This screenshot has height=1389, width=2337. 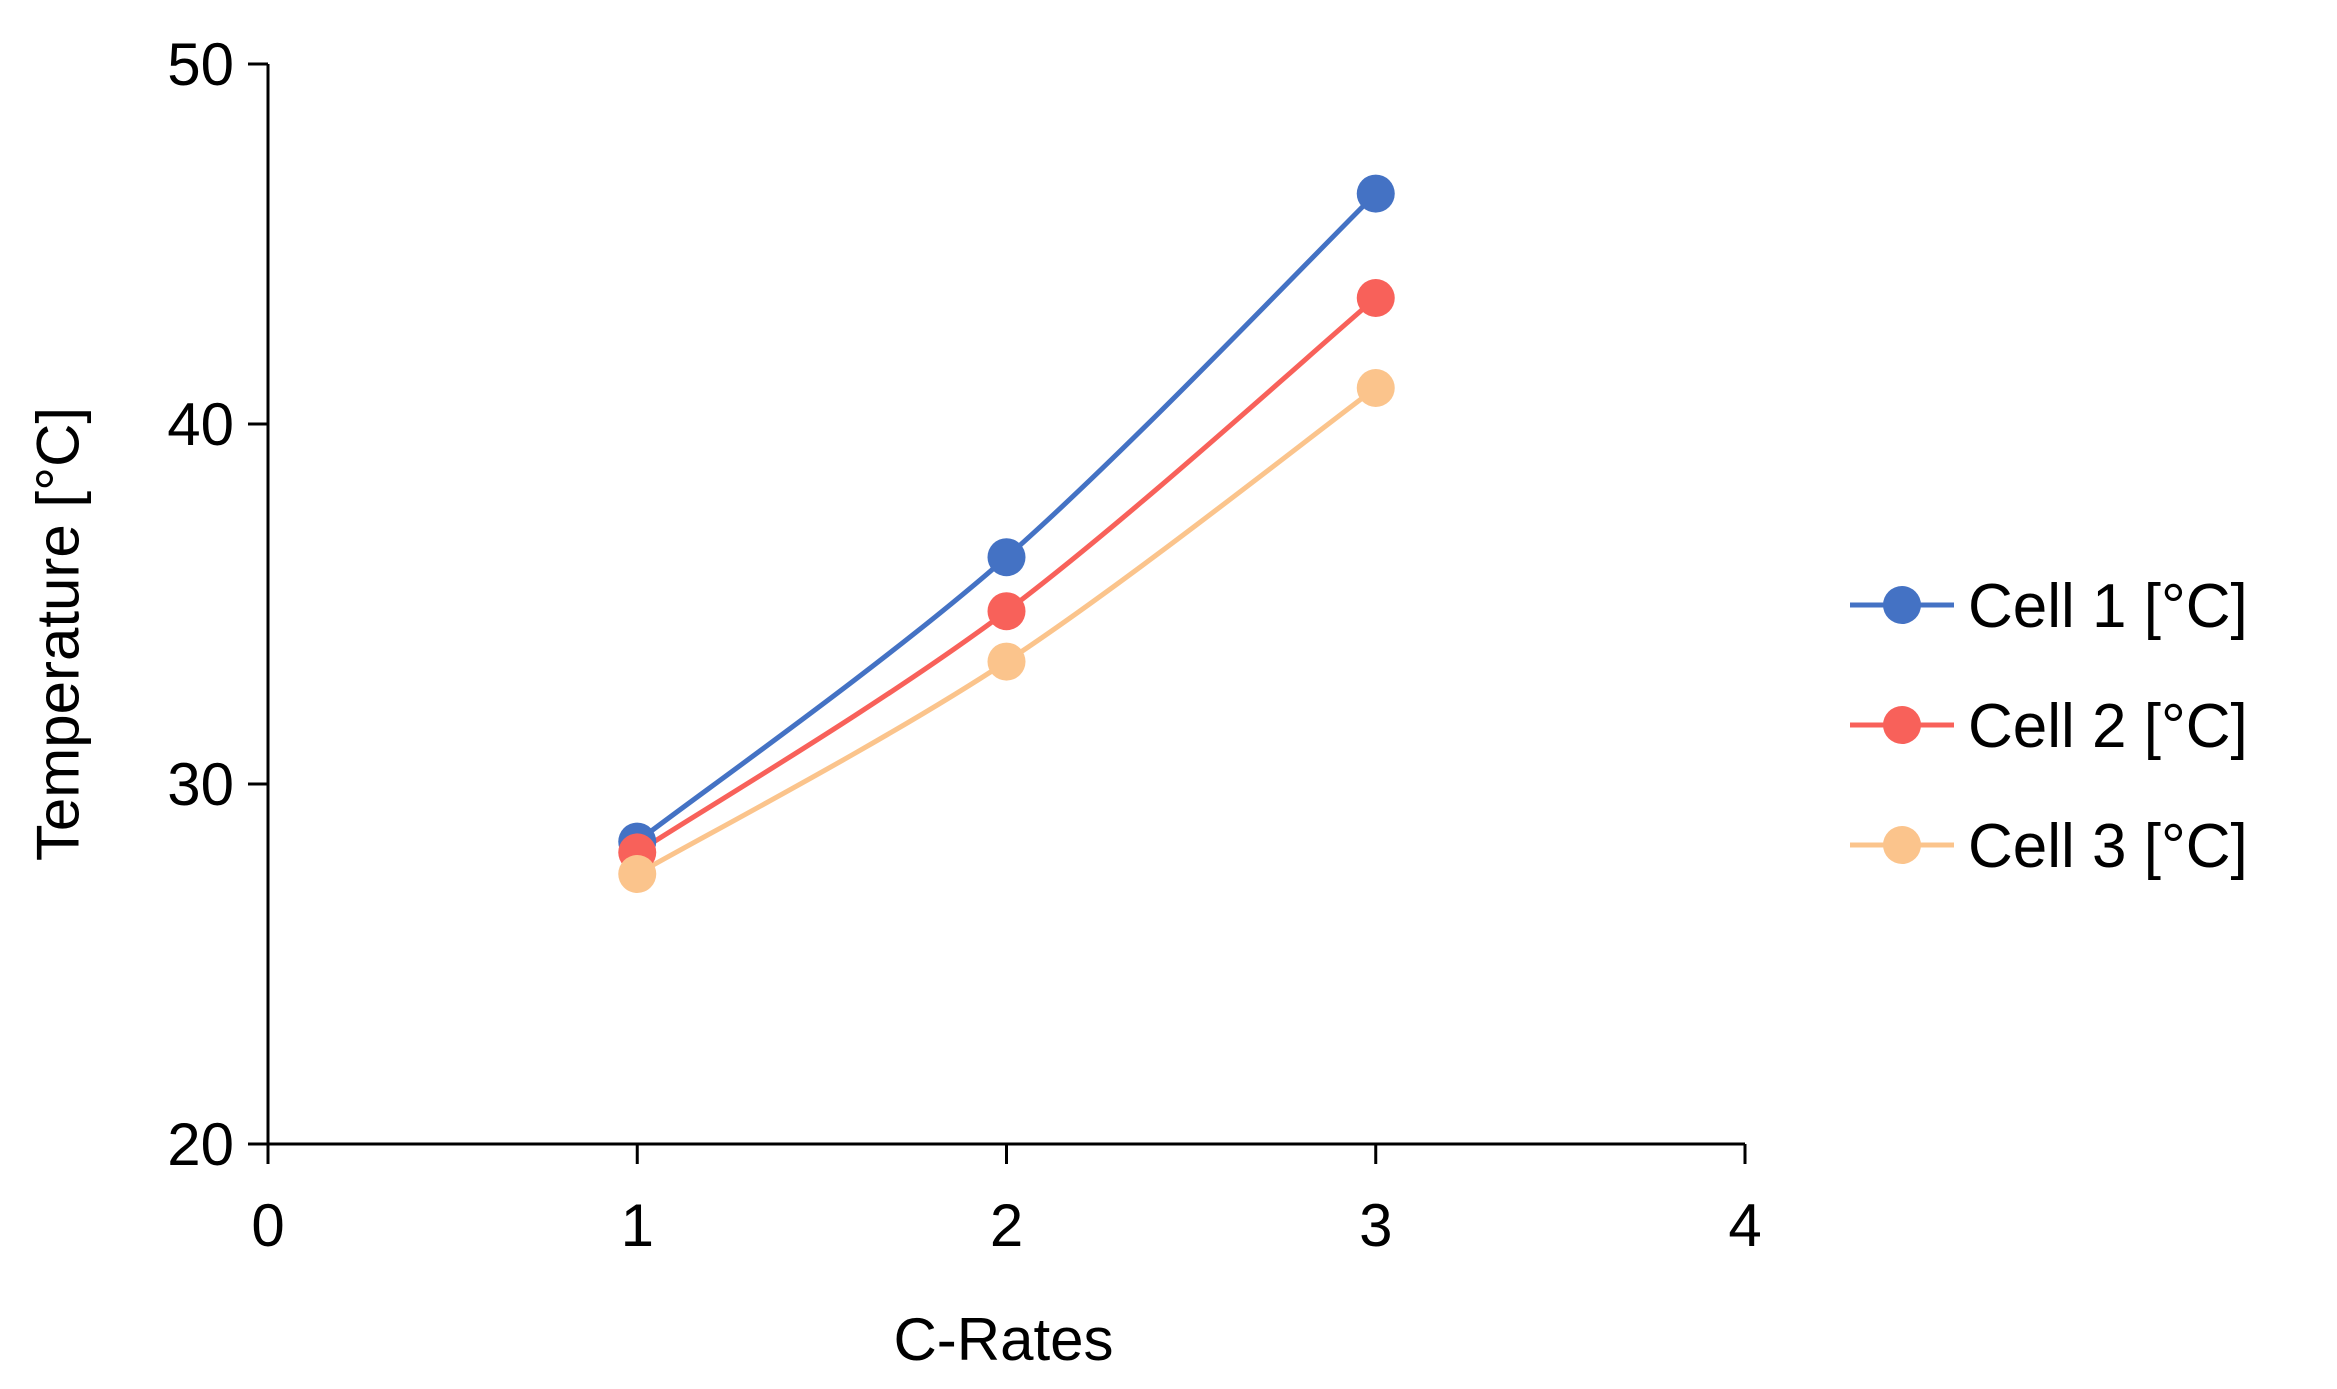 I want to click on y-tick-label: 20, so click(x=200, y=1144).